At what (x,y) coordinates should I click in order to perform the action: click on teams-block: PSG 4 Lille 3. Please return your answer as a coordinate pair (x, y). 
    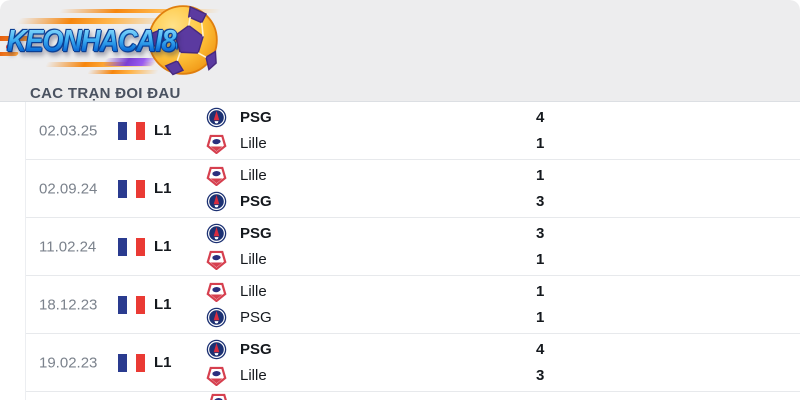
    Looking at the image, I should click on (476, 362).